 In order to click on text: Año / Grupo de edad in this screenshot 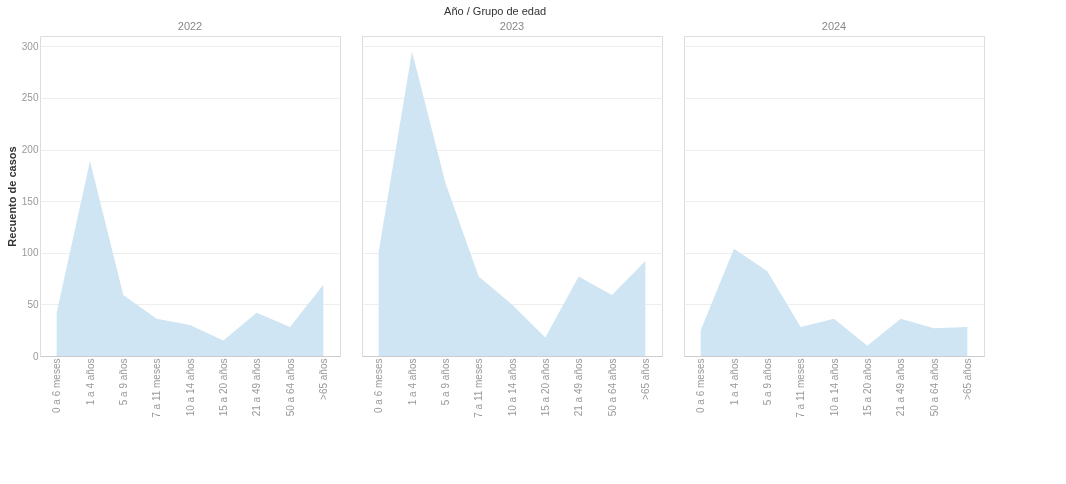, I will do `click(495, 10)`.